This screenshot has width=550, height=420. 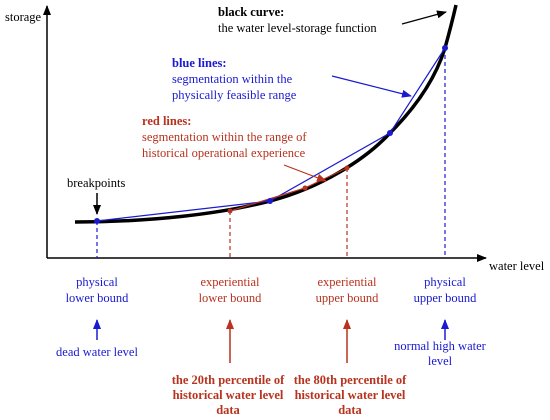 What do you see at coordinates (517, 266) in the screenshot?
I see `x-label: water level` at bounding box center [517, 266].